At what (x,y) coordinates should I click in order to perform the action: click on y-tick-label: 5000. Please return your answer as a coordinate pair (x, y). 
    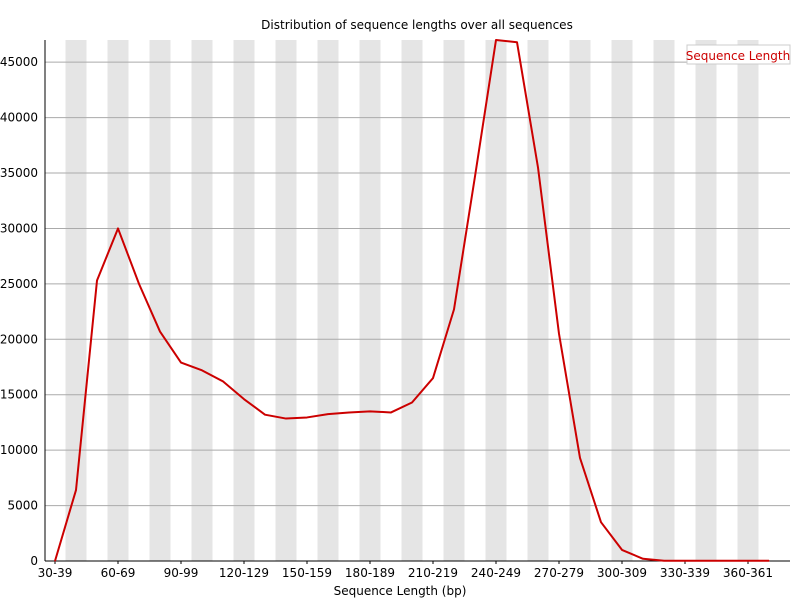
    Looking at the image, I should click on (22, 506).